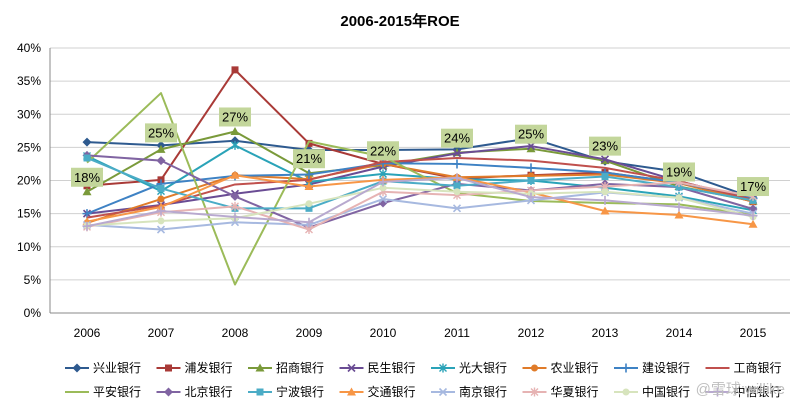  What do you see at coordinates (29, 81) in the screenshot?
I see `y-tick-label: 35%` at bounding box center [29, 81].